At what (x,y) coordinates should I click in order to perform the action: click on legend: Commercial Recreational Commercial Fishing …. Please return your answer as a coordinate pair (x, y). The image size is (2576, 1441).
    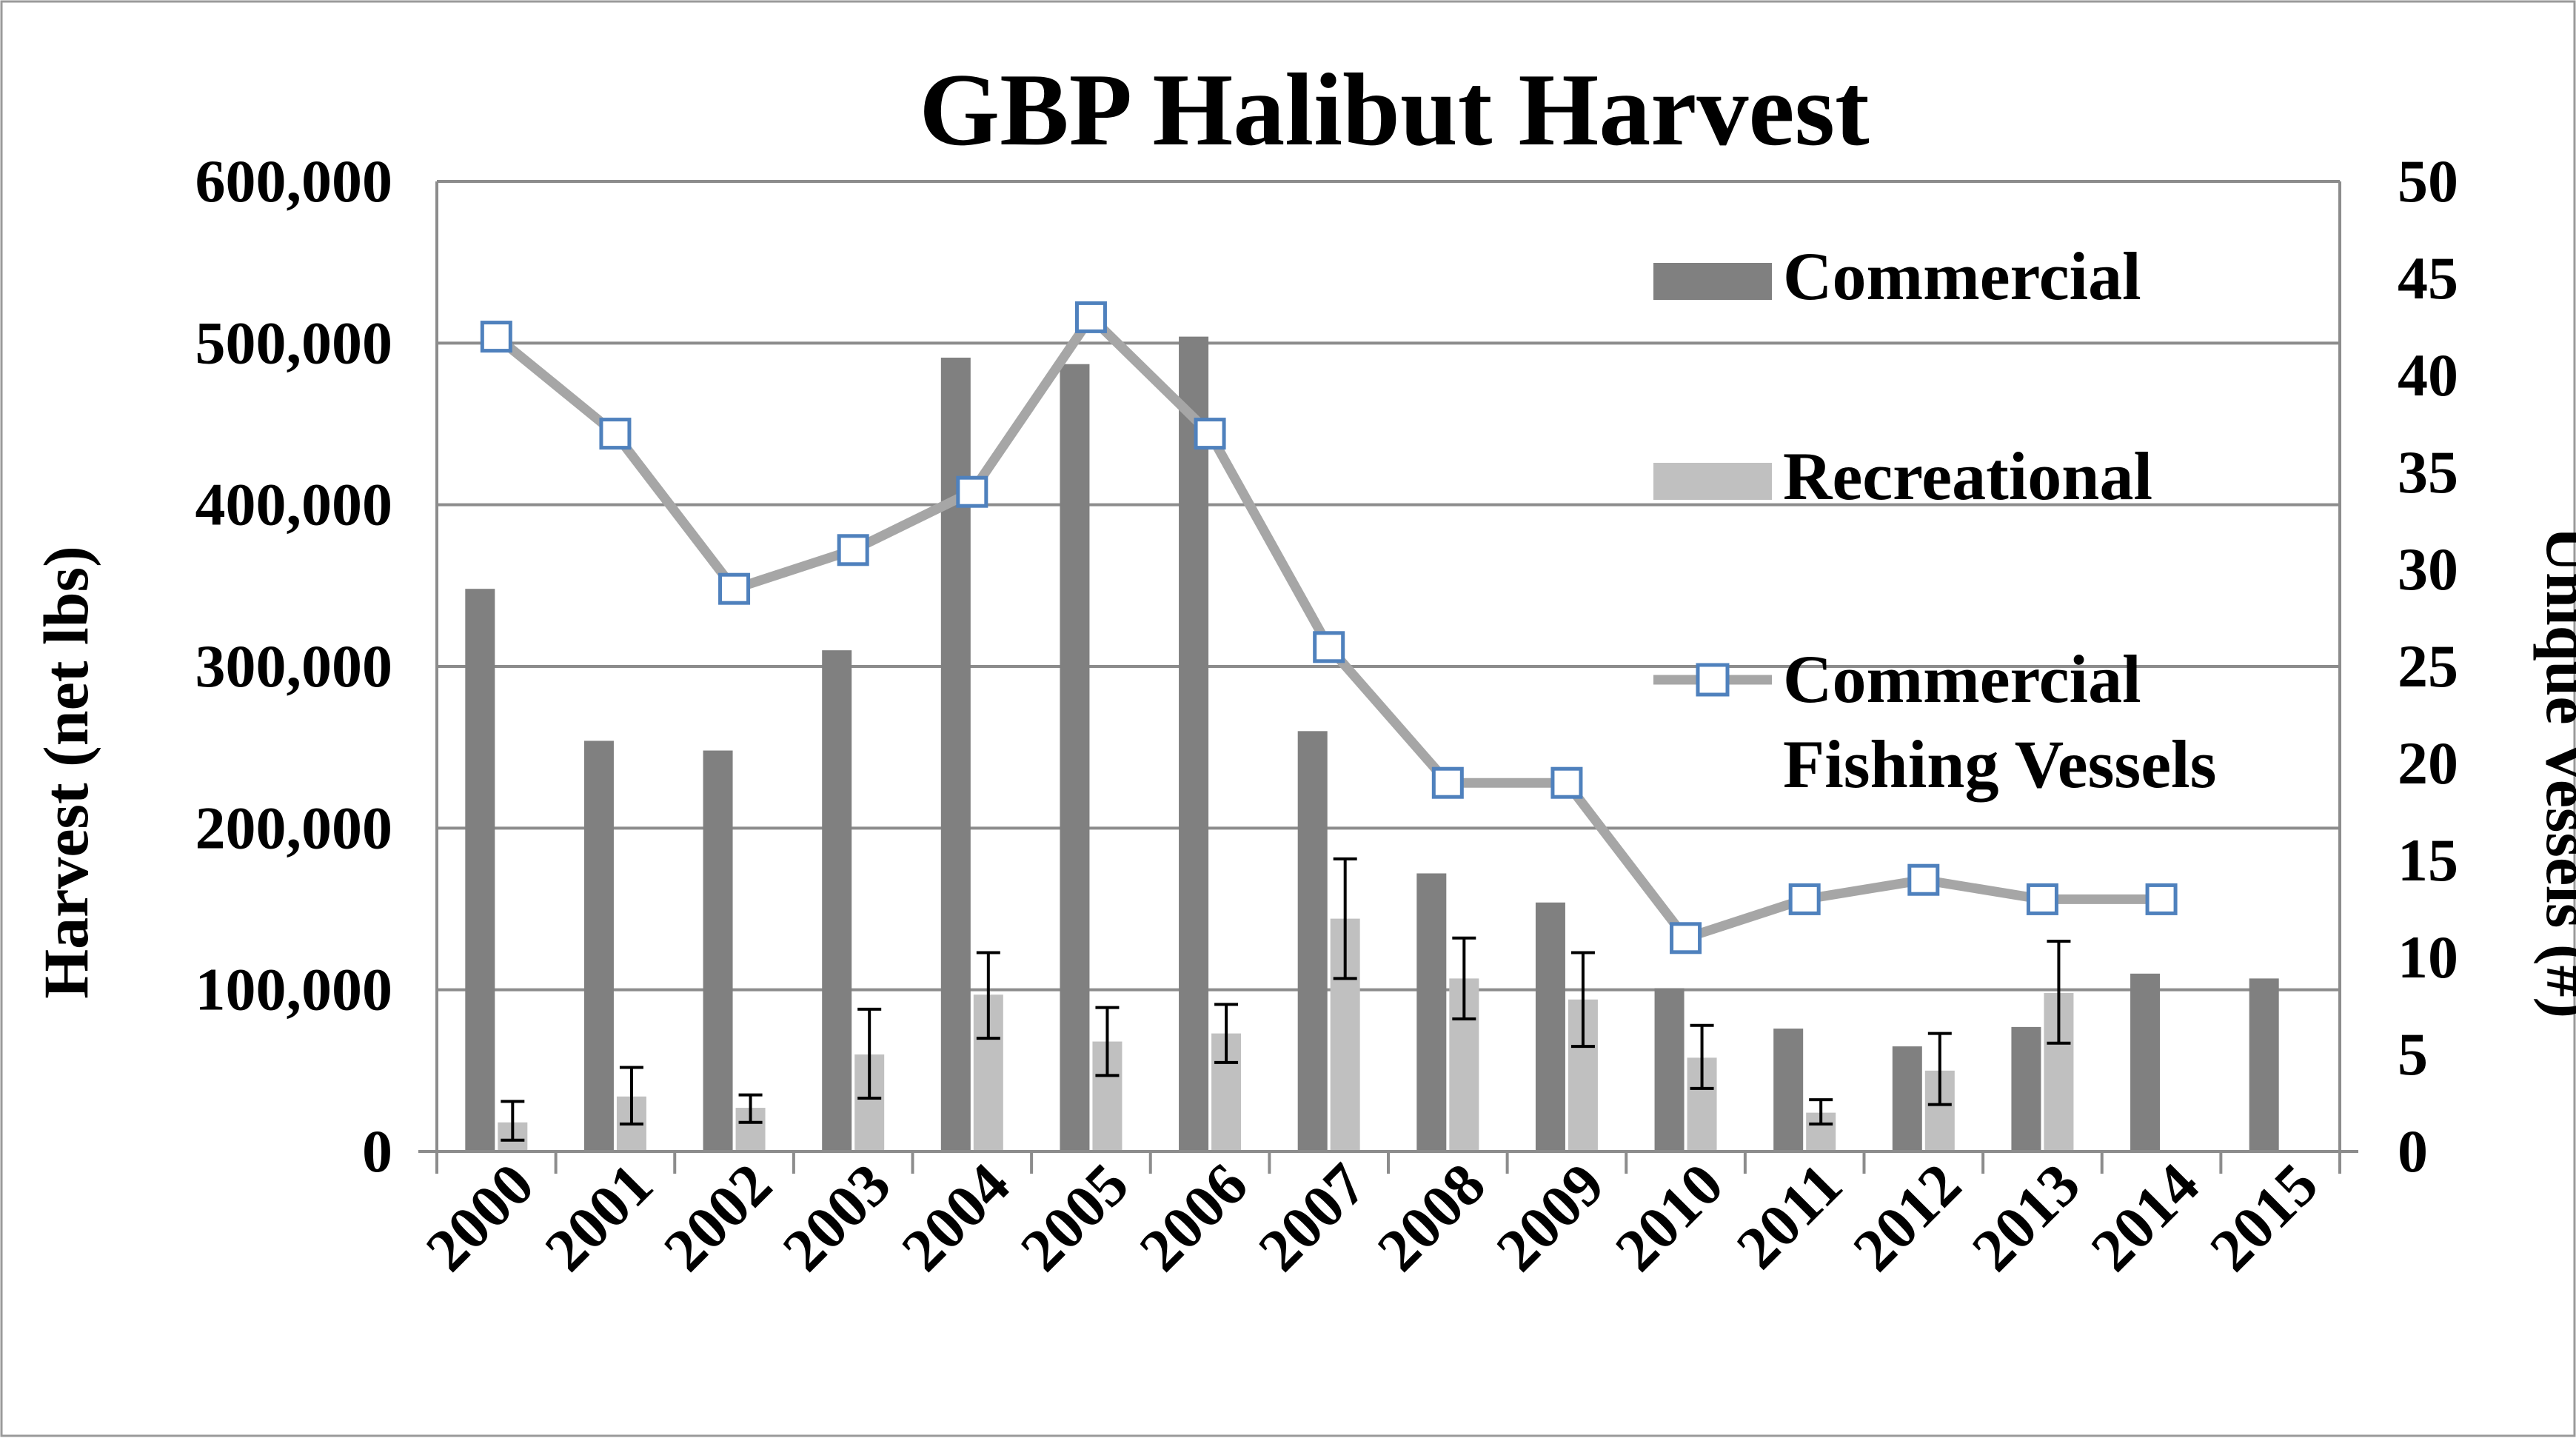
    Looking at the image, I should click on (1935, 520).